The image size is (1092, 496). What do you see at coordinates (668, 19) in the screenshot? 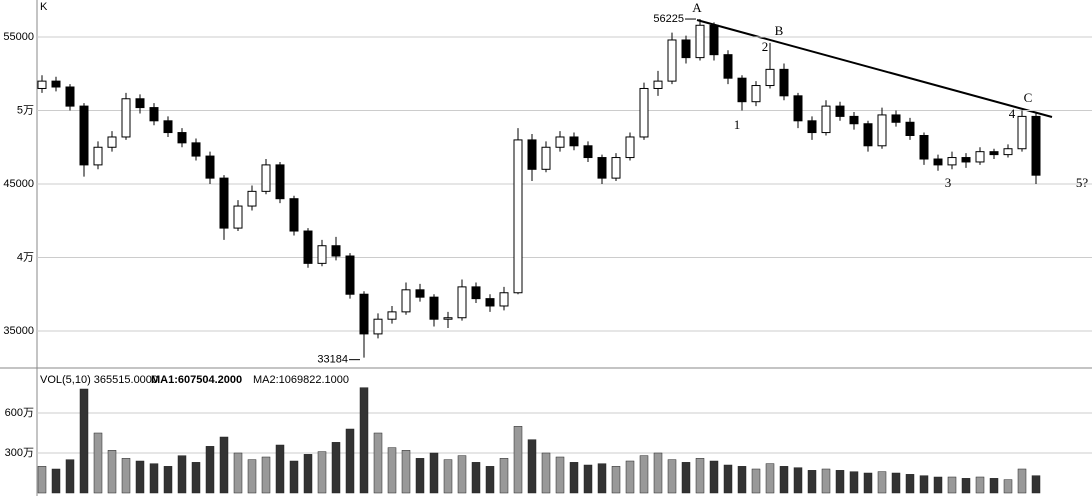
I see `high-label: 56225` at bounding box center [668, 19].